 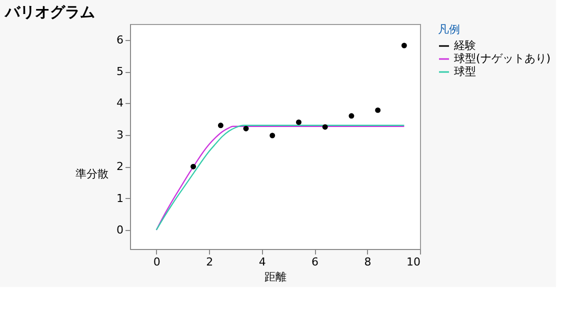 What do you see at coordinates (275, 277) in the screenshot?
I see `x-axis-title: 距離` at bounding box center [275, 277].